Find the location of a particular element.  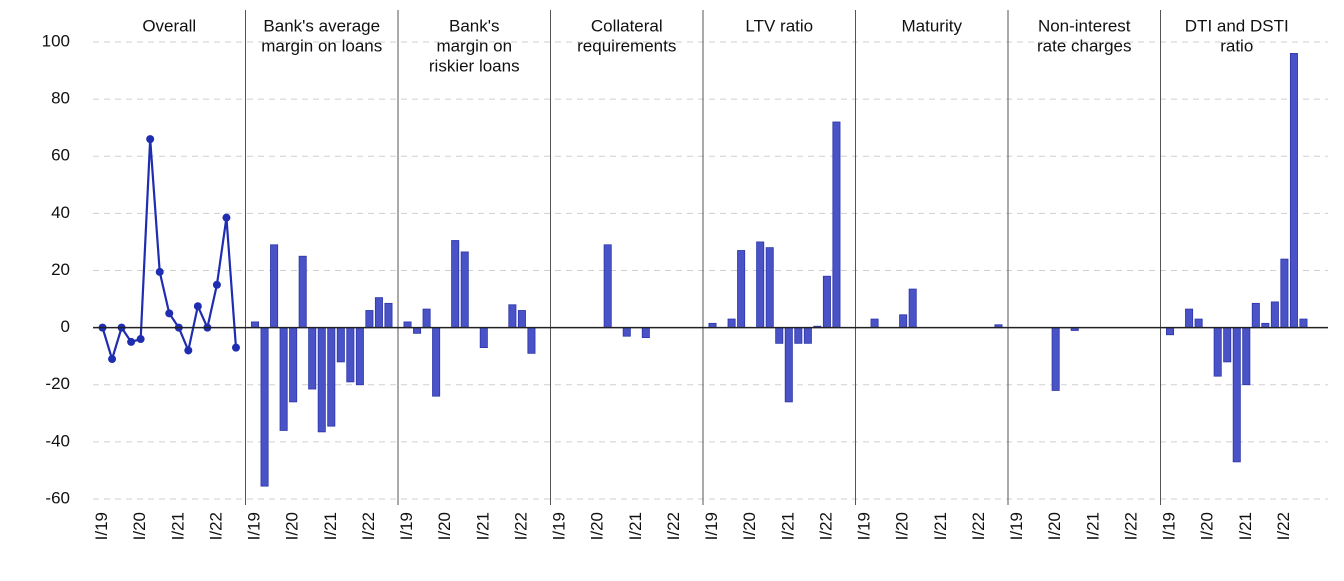

panel-title: Collateral is located at coordinates (627, 25).